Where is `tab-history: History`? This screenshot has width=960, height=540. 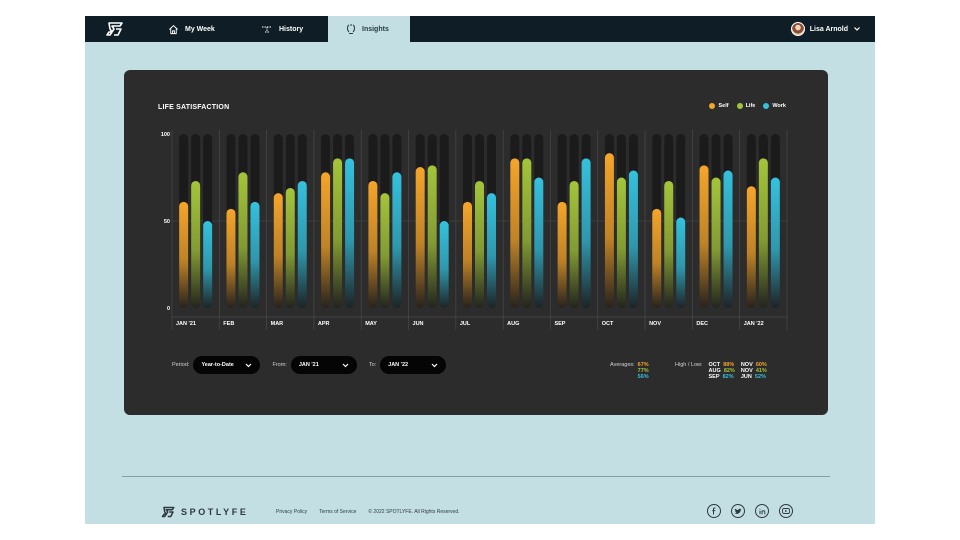 tab-history: History is located at coordinates (282, 29).